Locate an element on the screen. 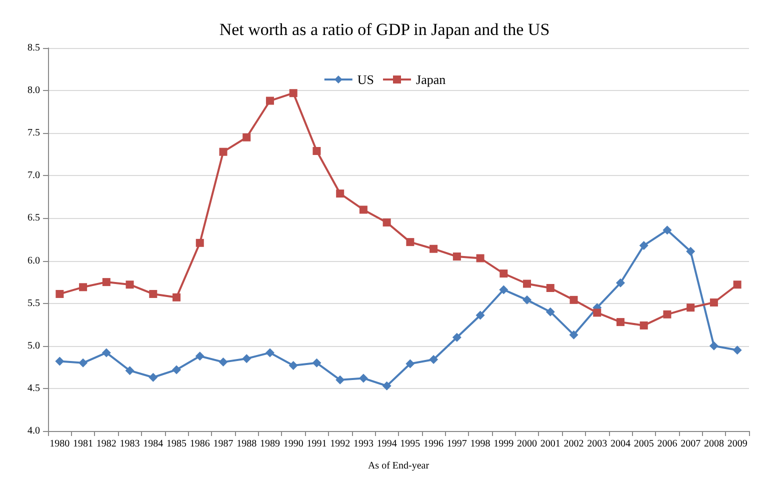 The height and width of the screenshot is (489, 769). x-tick-label: 1992 is located at coordinates (340, 444).